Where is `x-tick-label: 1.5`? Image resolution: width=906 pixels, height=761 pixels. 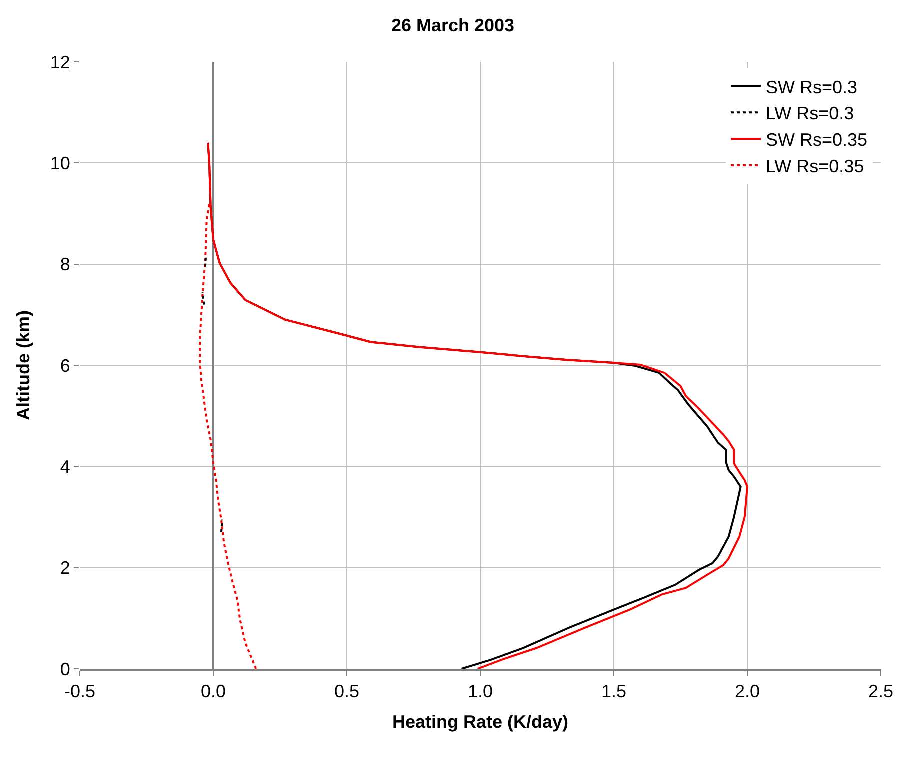 x-tick-label: 1.5 is located at coordinates (614, 691).